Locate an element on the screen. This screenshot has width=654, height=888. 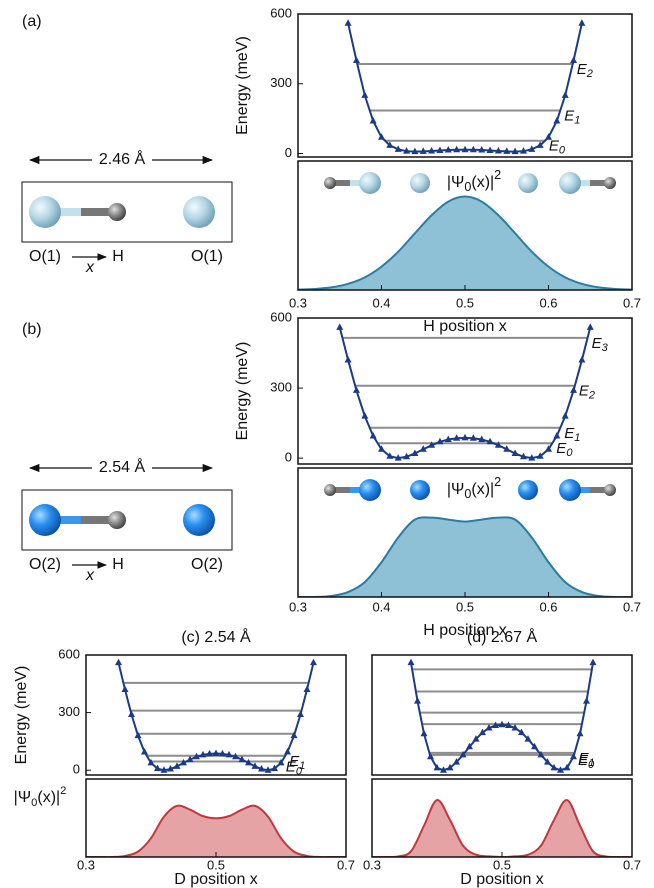
y-tick-label: 300 is located at coordinates (281, 387).